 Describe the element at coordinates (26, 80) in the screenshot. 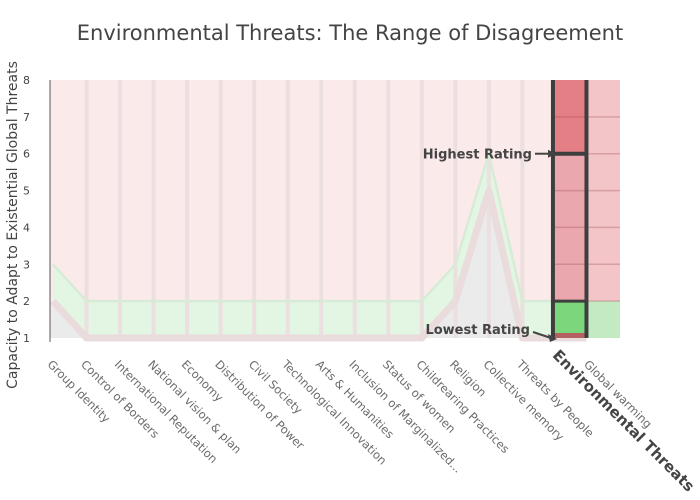

I see `y-tick-label: 8` at that location.